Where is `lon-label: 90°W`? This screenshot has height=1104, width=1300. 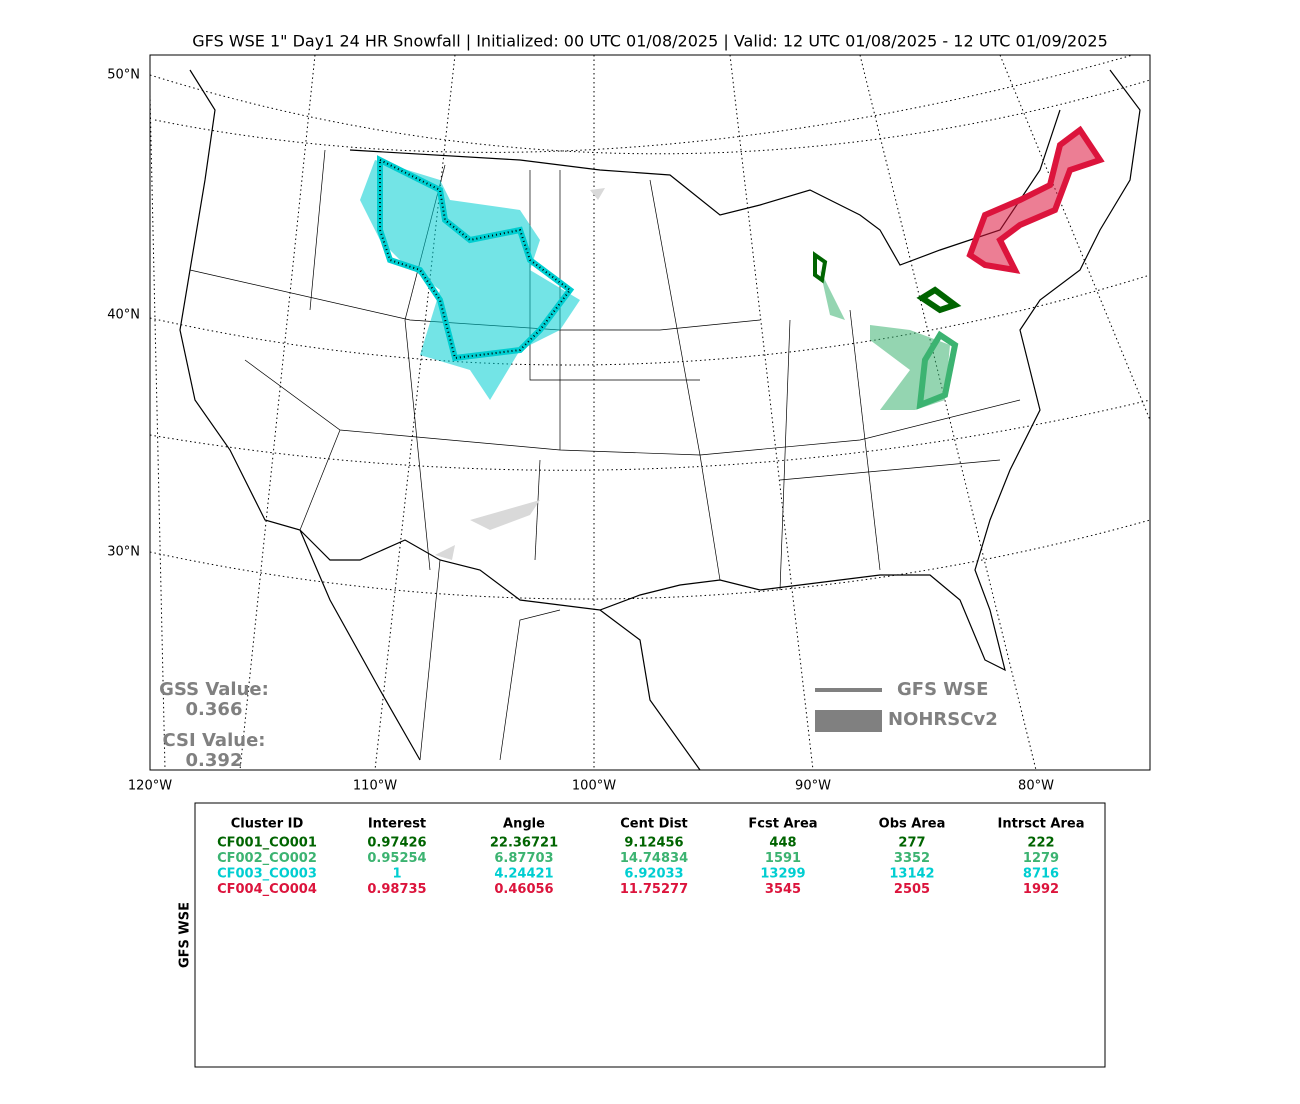 lon-label: 90°W is located at coordinates (813, 786).